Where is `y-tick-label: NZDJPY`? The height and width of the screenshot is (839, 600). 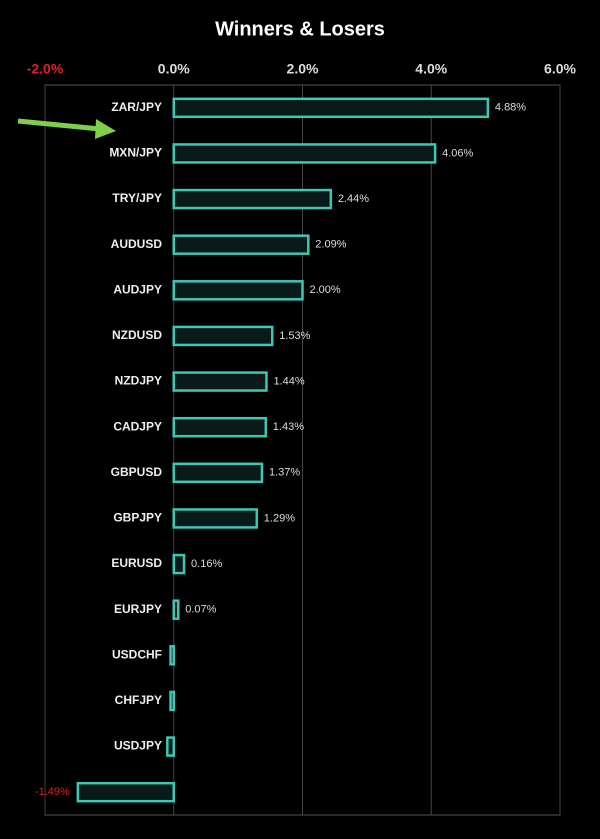
y-tick-label: NZDJPY is located at coordinates (138, 381).